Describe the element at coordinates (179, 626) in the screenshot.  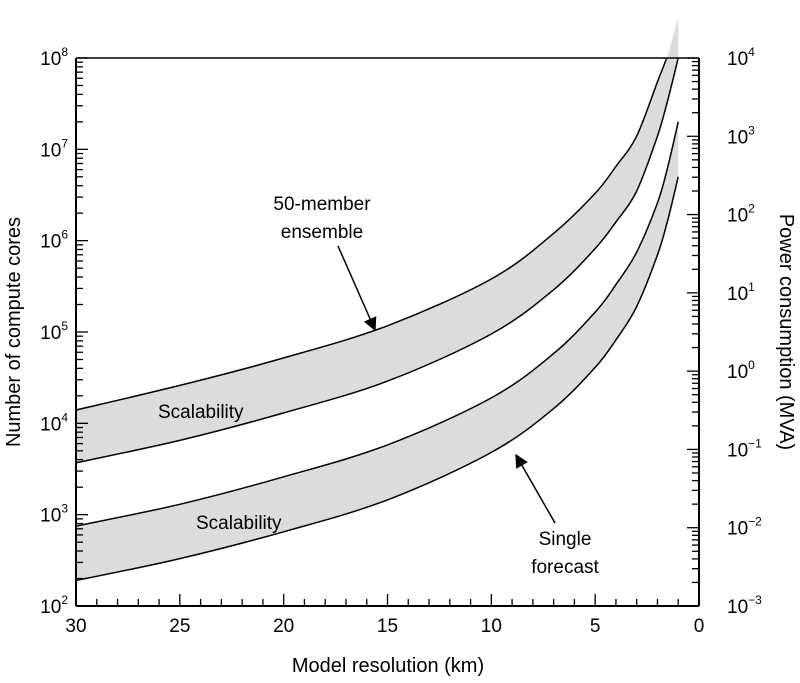
I see `x-tick-label: 25` at that location.